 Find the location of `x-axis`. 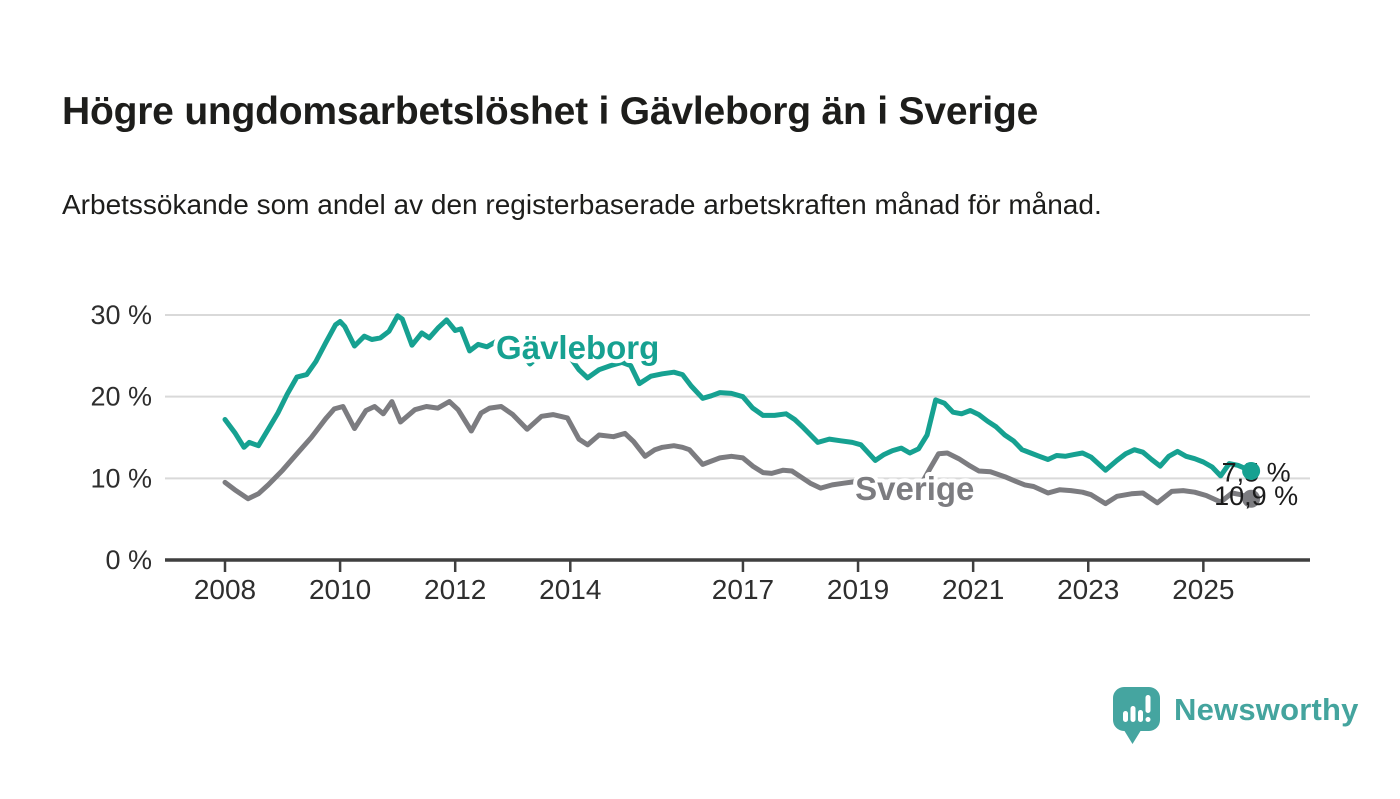

x-axis is located at coordinates (737, 565).